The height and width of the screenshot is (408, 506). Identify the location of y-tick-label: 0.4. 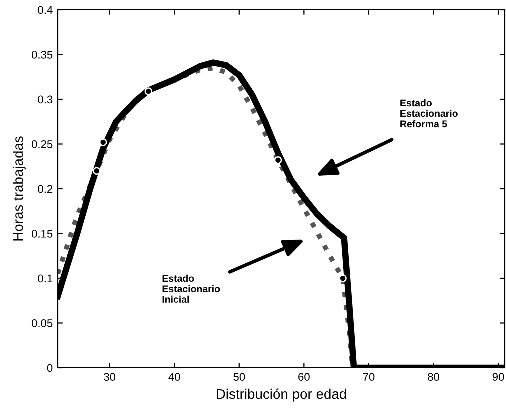
(45, 10).